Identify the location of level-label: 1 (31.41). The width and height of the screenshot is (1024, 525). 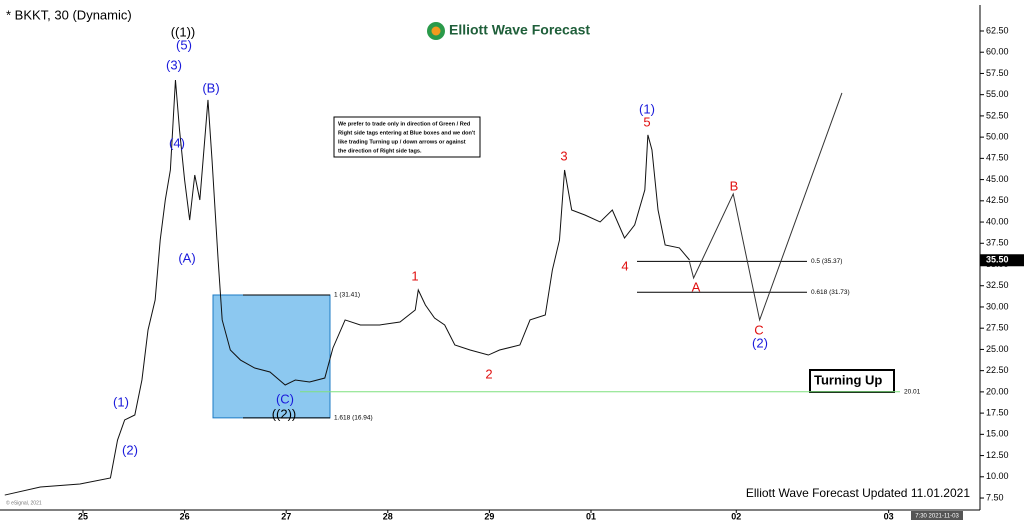
(347, 295).